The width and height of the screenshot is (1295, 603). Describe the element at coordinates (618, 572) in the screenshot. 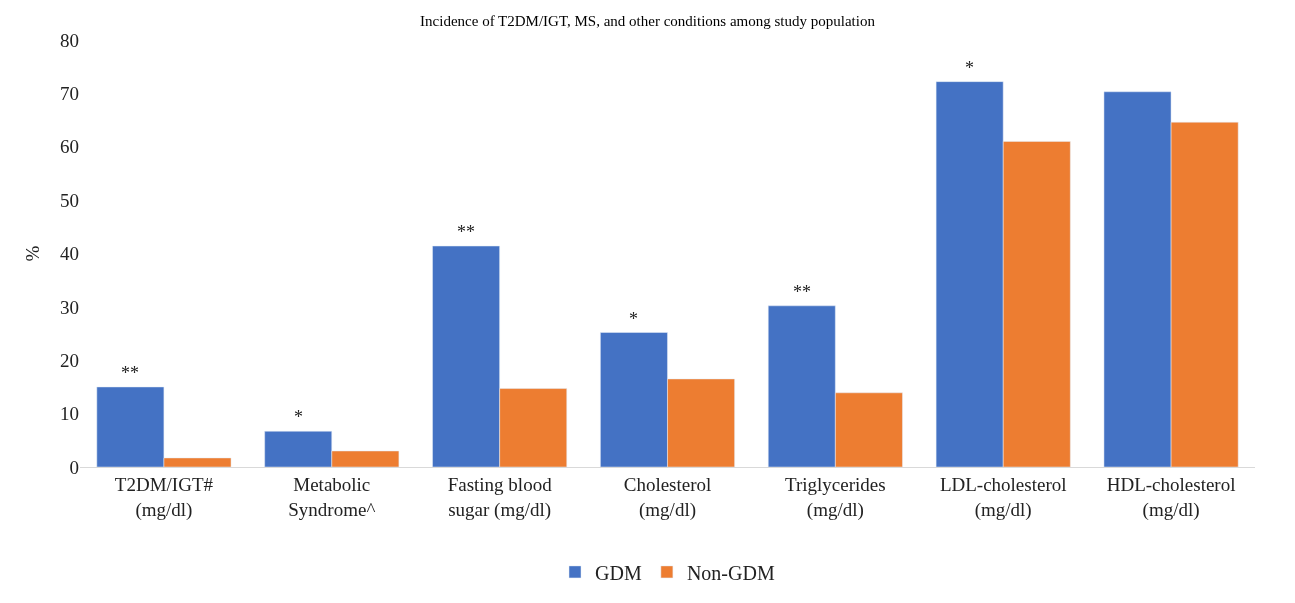

I see `legend-label: GDM` at that location.